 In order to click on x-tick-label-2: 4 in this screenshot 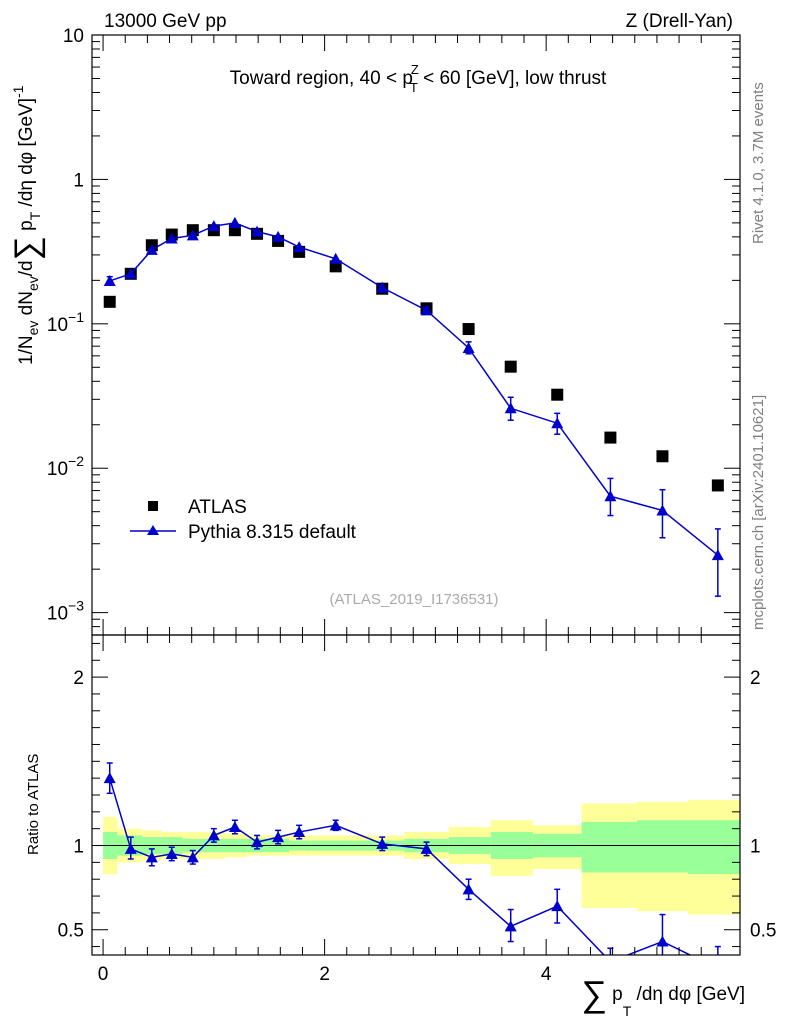, I will do `click(546, 974)`.